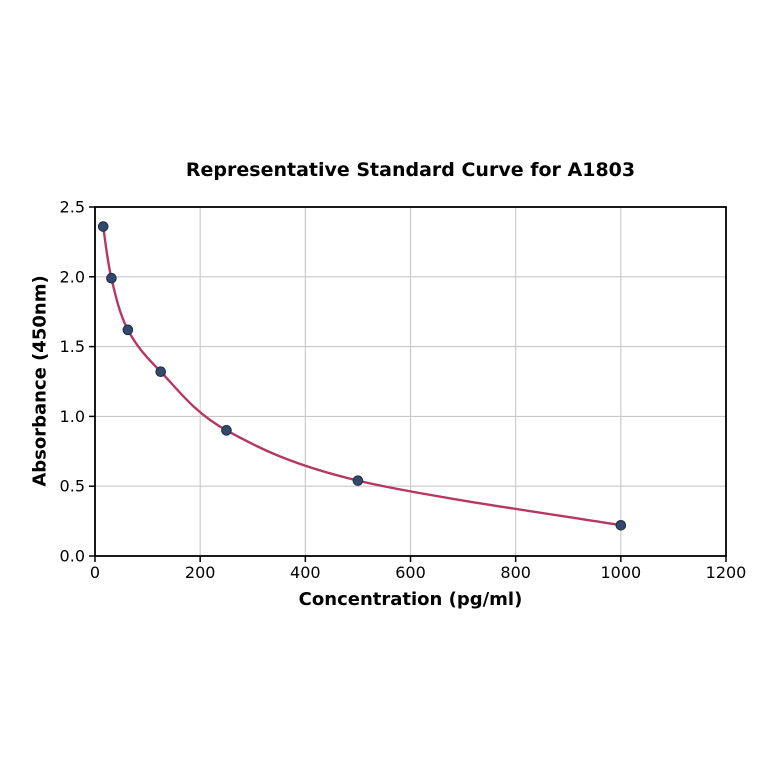 Image resolution: width=764 pixels, height=764 pixels. I want to click on y-tick-label: 2.0, so click(72, 276).